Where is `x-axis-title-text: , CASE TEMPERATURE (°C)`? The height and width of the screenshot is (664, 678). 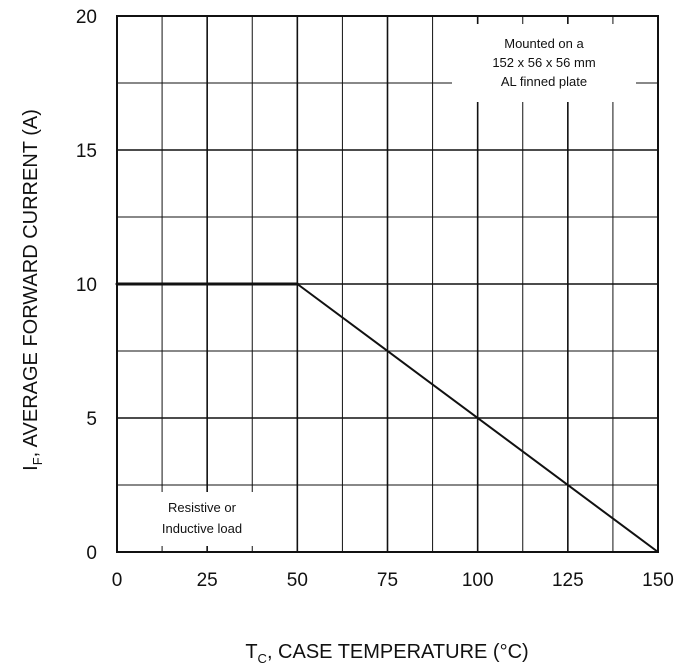 x-axis-title-text: , CASE TEMPERATURE (°C) is located at coordinates (398, 652).